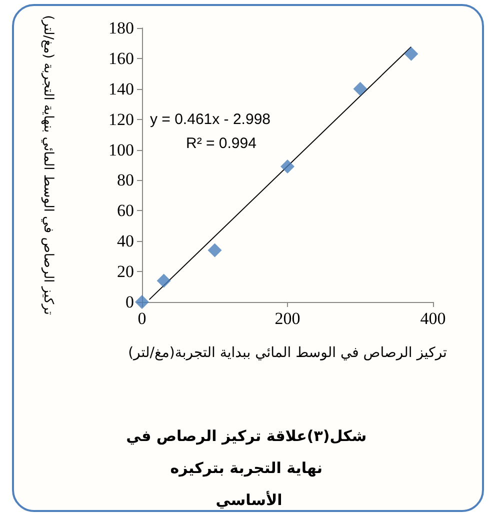 The image size is (499, 518). Describe the element at coordinates (249, 468) in the screenshot. I see `text: شكل(٣)علاقة تركيز الرصاص في نهاية التجربة بتركيزه الأساسي` at that location.